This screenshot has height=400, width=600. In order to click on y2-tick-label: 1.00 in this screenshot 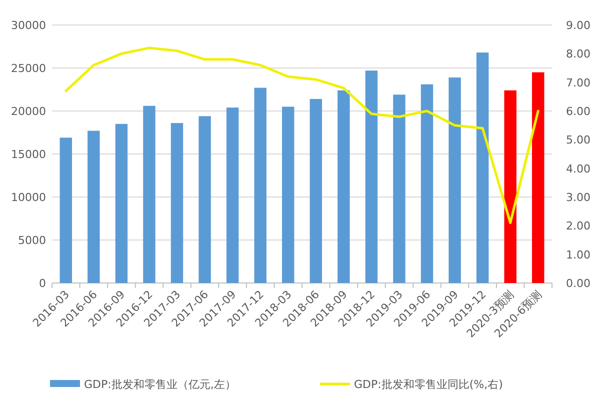, I will do `click(578, 255)`.